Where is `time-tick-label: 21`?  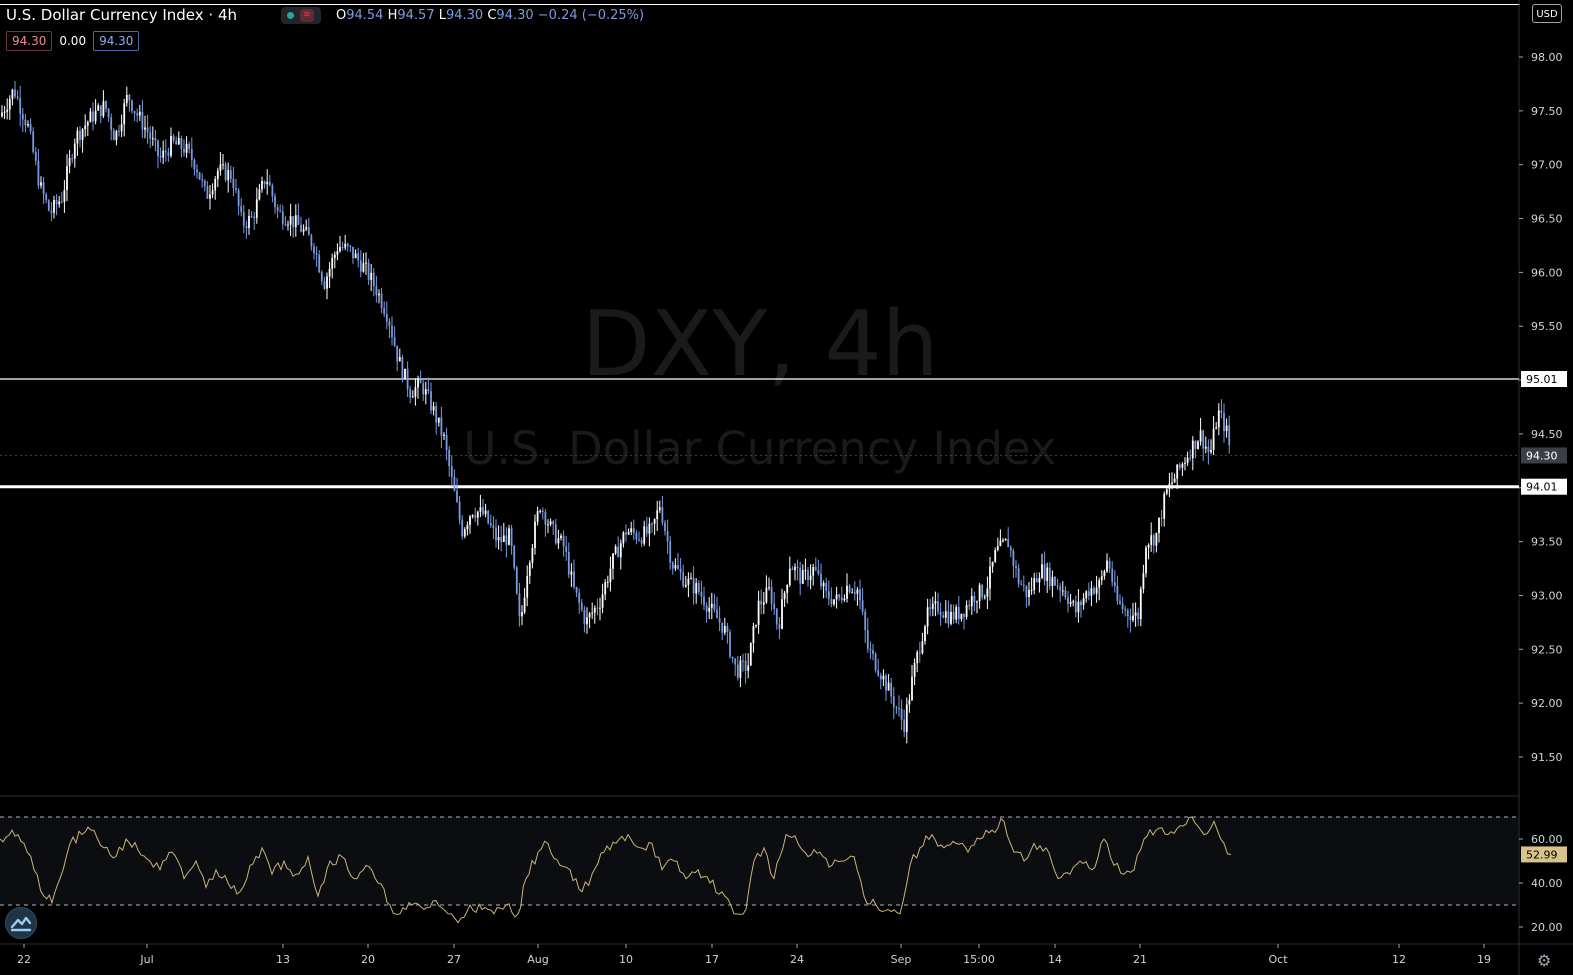 time-tick-label: 21 is located at coordinates (1140, 959).